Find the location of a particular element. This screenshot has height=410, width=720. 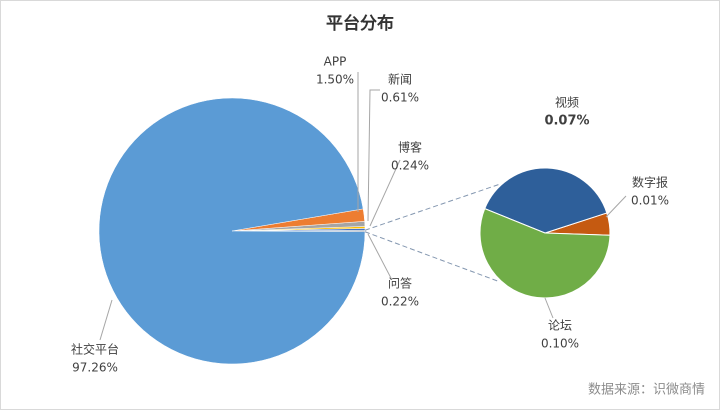

value-label: 0.01% is located at coordinates (650, 201).